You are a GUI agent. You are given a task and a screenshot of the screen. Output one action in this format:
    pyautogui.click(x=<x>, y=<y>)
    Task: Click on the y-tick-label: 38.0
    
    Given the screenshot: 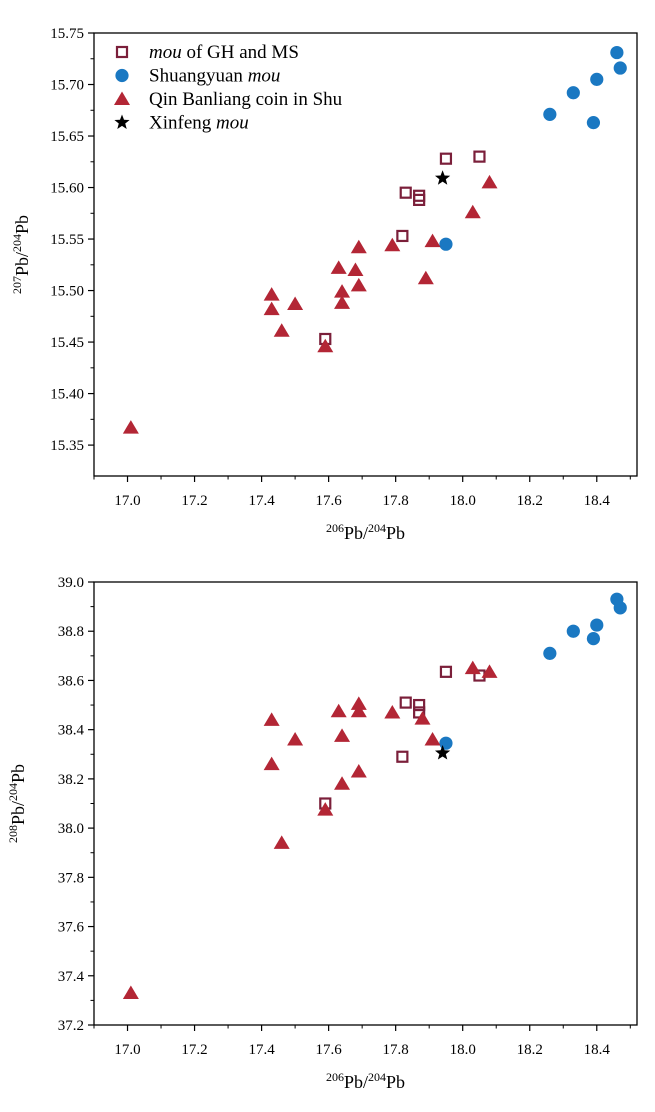 What is the action you would take?
    pyautogui.click(x=71, y=829)
    